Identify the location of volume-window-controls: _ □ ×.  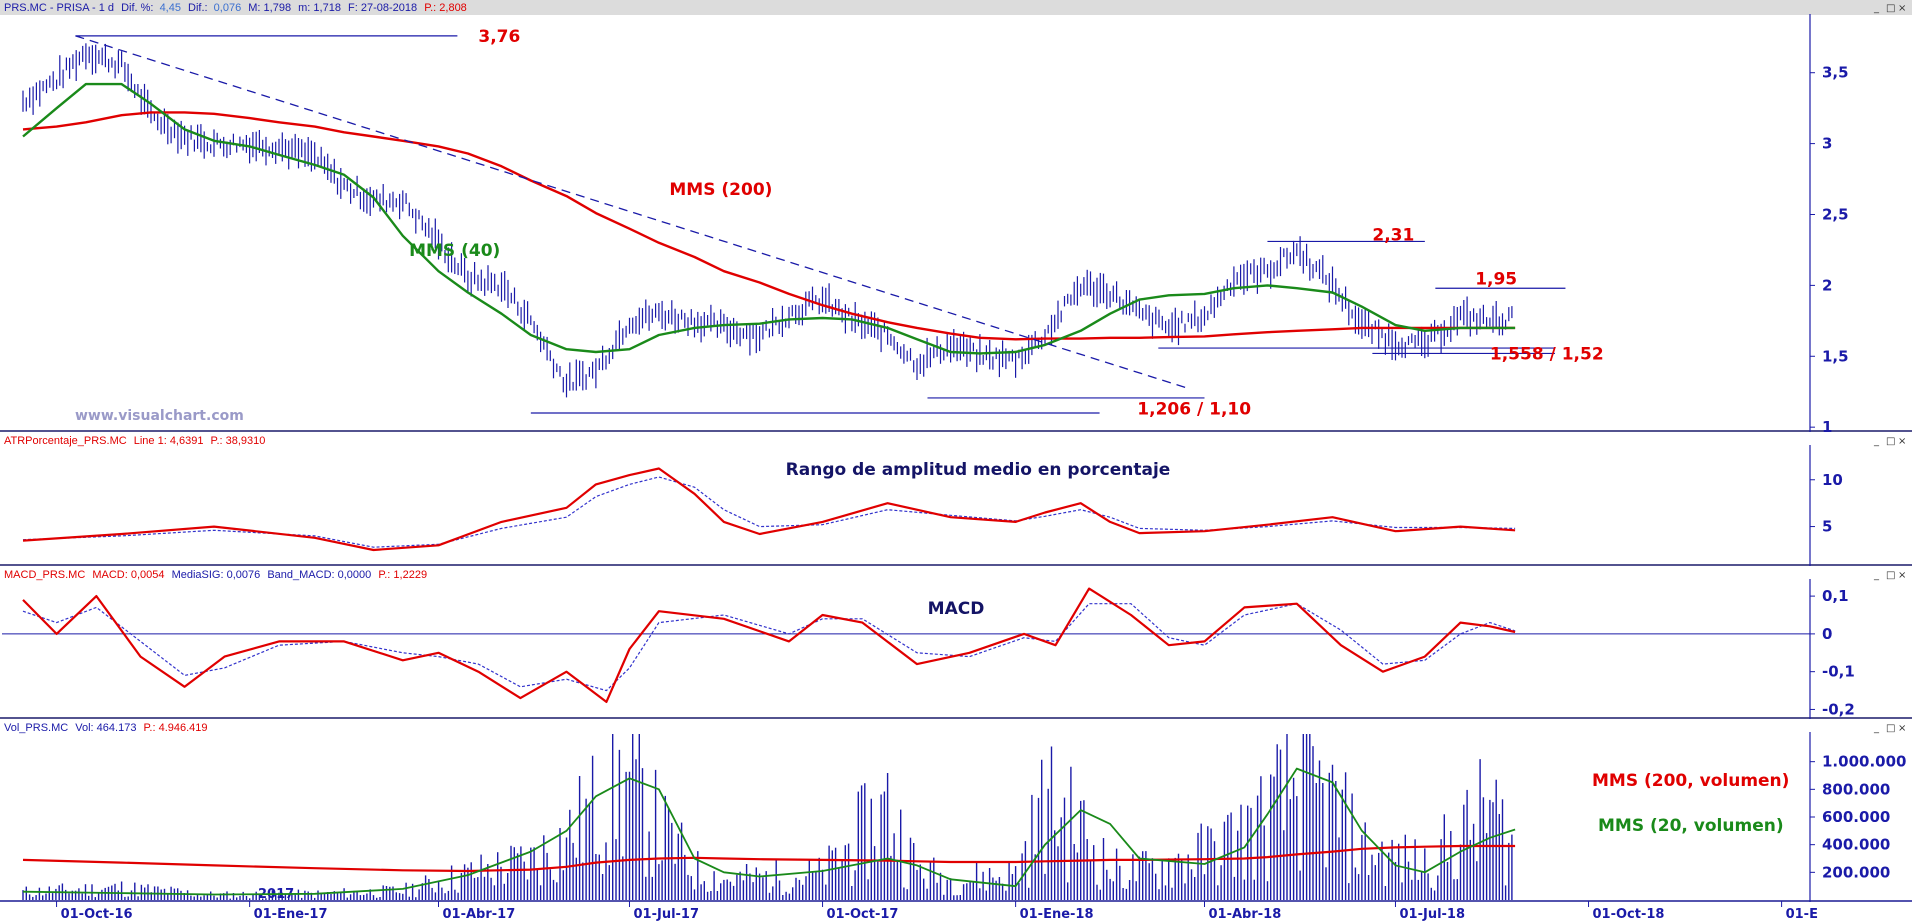
(1889, 728).